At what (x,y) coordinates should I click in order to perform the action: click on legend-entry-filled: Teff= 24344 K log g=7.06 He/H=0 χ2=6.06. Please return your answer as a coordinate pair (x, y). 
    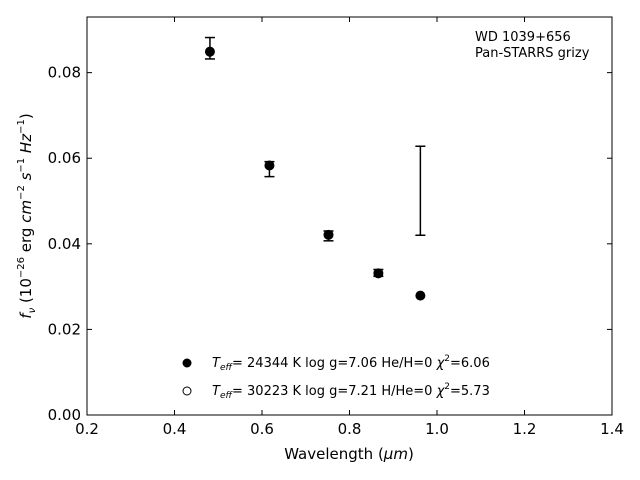
    Looking at the image, I should click on (351, 363).